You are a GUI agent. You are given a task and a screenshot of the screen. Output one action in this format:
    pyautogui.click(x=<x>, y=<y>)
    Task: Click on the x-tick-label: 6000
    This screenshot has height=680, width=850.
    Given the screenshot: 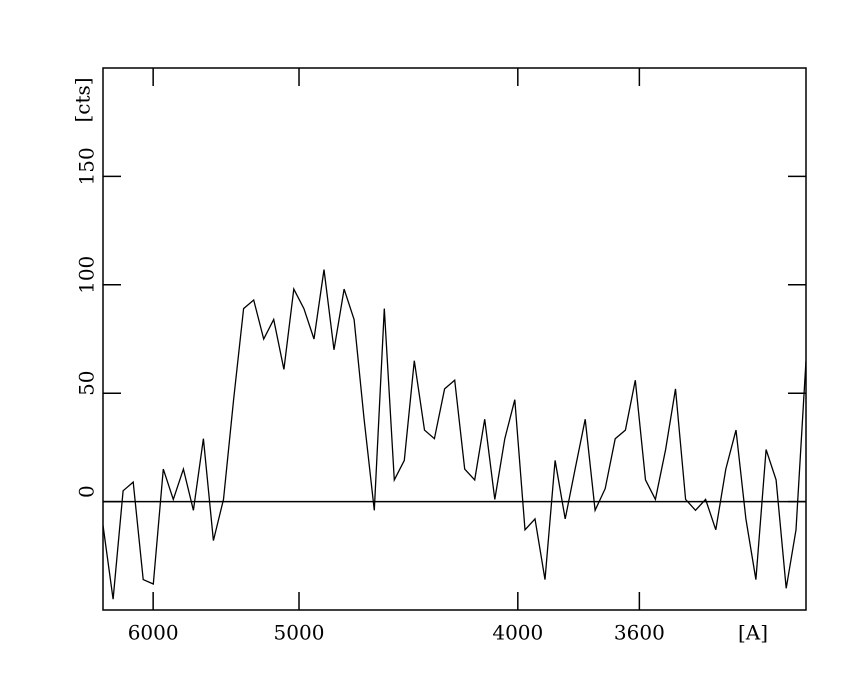 What is the action you would take?
    pyautogui.click(x=153, y=633)
    